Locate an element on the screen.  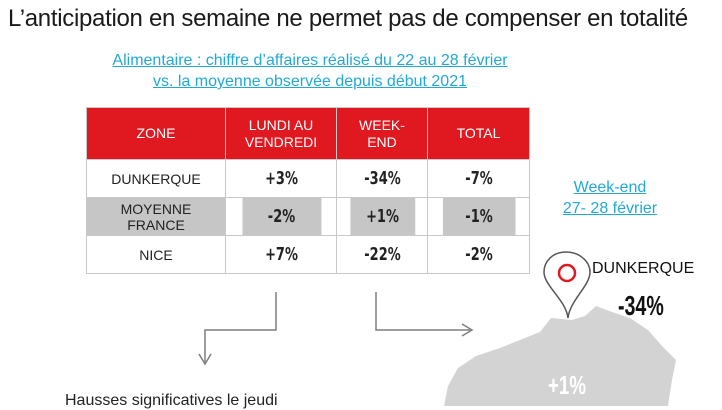
bottom-note: Hausses significatives le jeudi is located at coordinates (171, 400).